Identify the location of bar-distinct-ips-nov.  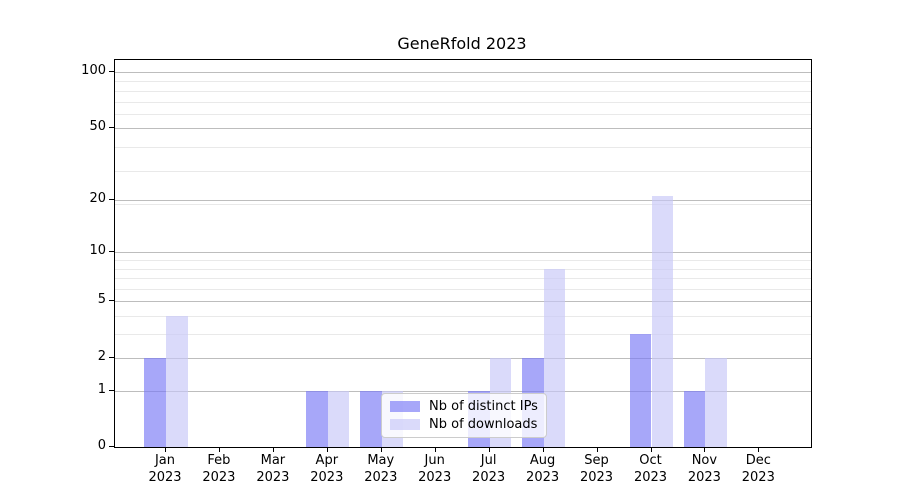
(694, 418).